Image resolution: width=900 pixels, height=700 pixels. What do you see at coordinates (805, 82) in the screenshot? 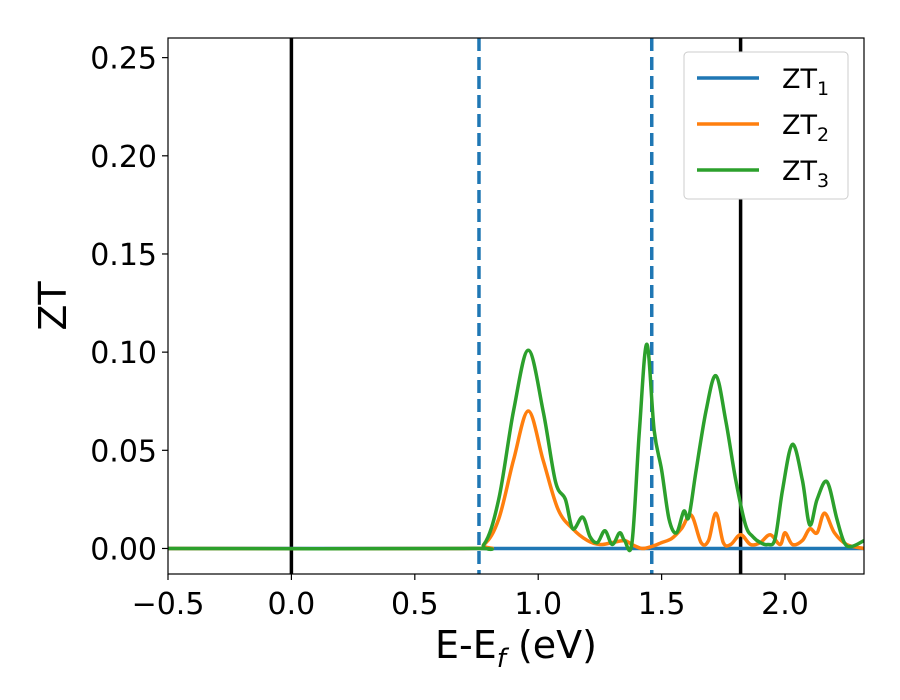
I see `legend-label-zt1: ZT1` at bounding box center [805, 82].